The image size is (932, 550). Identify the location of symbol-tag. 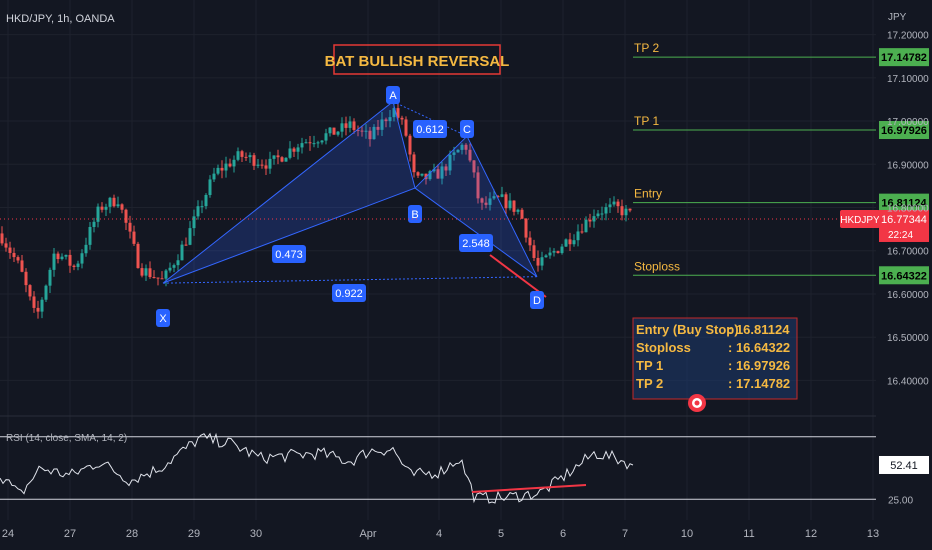
(860, 218).